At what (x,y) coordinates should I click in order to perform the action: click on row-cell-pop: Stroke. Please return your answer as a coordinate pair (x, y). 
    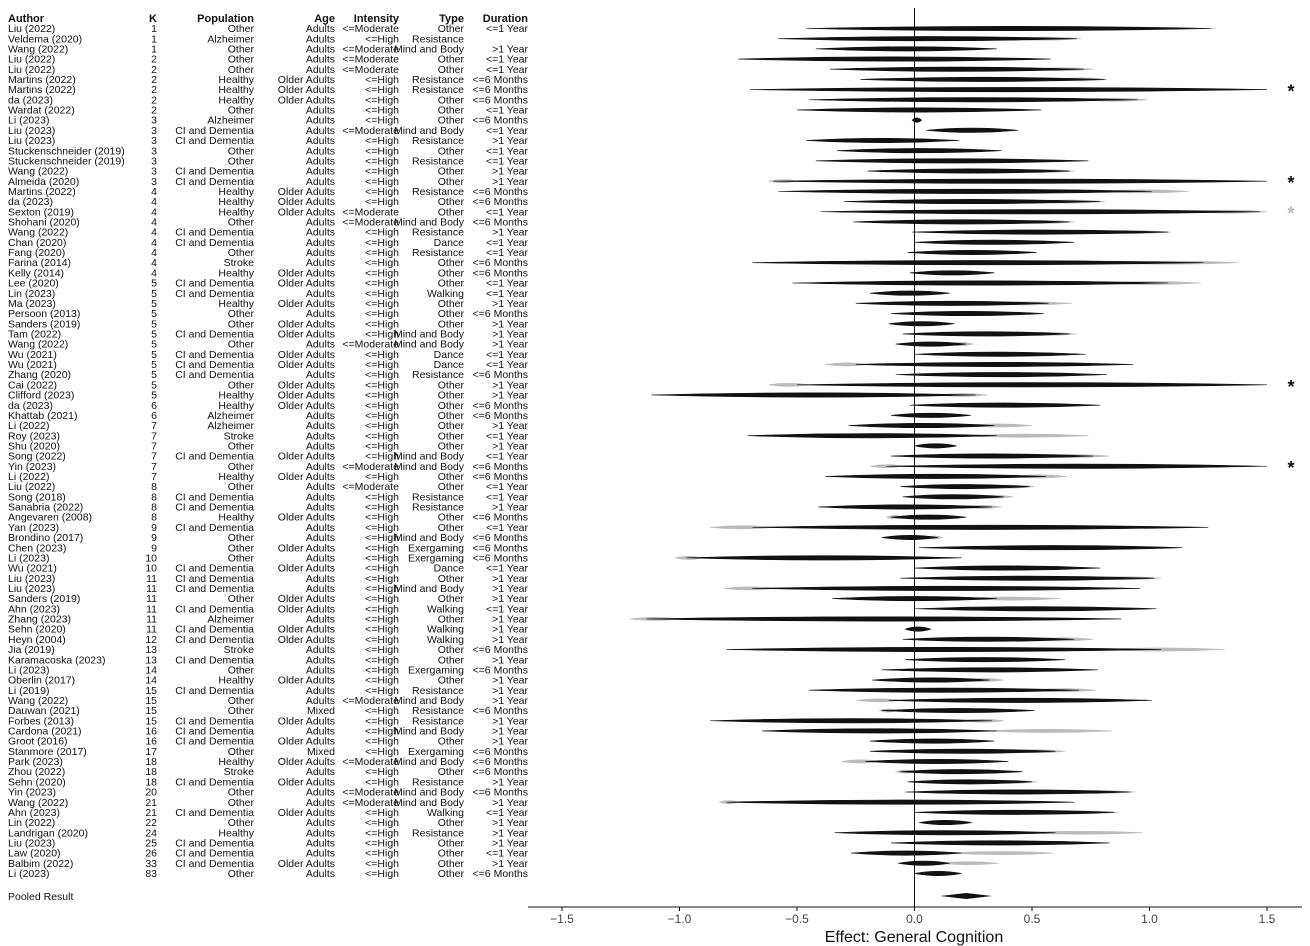
    Looking at the image, I should click on (239, 436).